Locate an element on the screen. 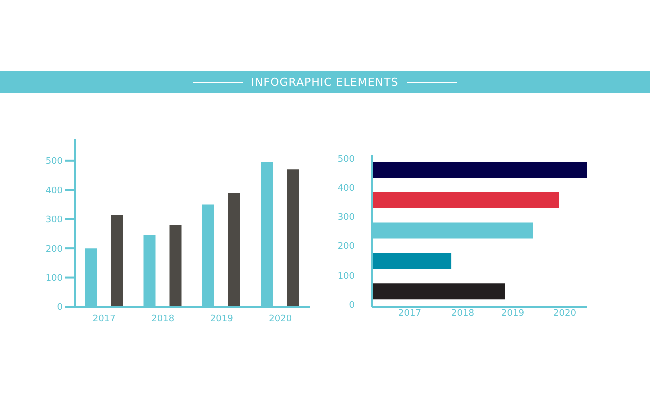  x-tick-label: 2017 is located at coordinates (104, 319).